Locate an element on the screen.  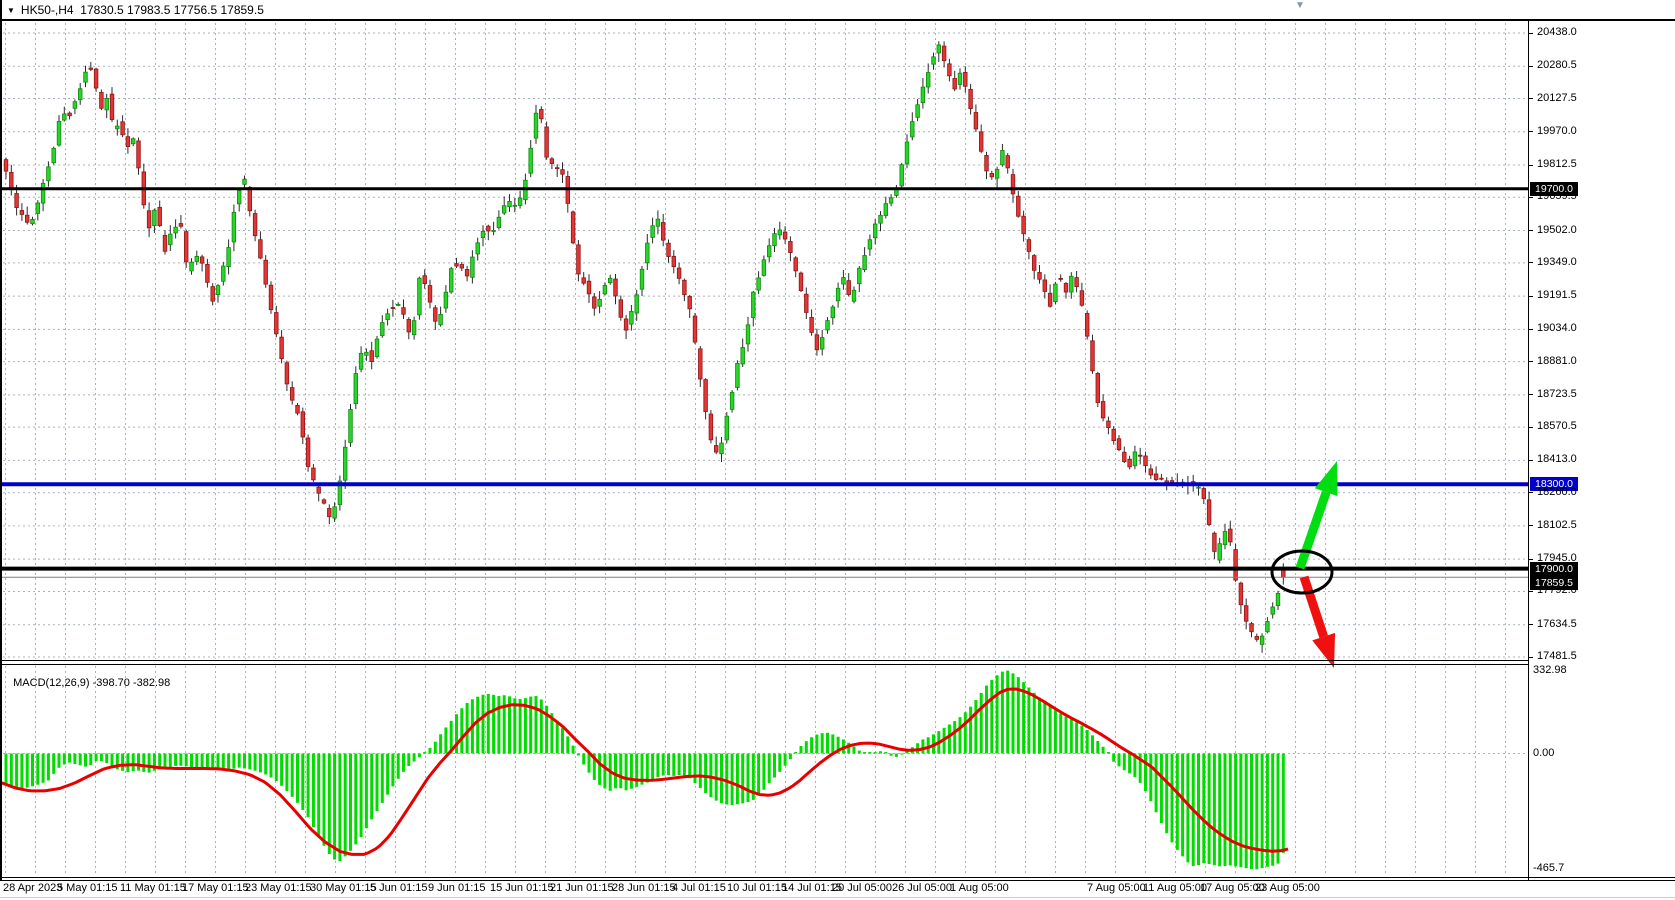
price-level-badge-resistance-19700: 19700.0 is located at coordinates (1554, 188).